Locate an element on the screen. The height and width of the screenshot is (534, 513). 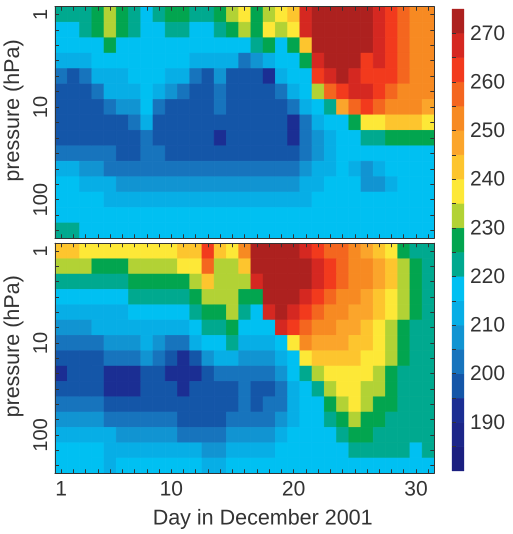
color-bar-label: 230 is located at coordinates (488, 228).